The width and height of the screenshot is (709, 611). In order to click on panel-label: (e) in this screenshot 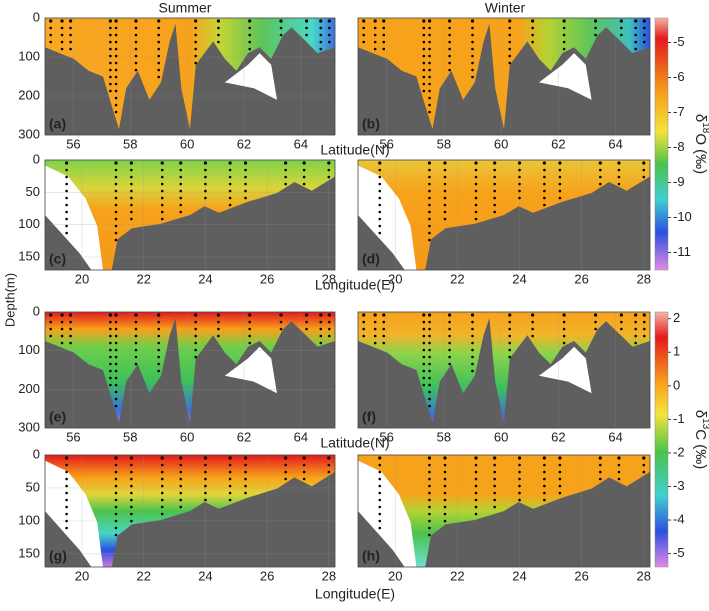, I will do `click(57, 417)`.